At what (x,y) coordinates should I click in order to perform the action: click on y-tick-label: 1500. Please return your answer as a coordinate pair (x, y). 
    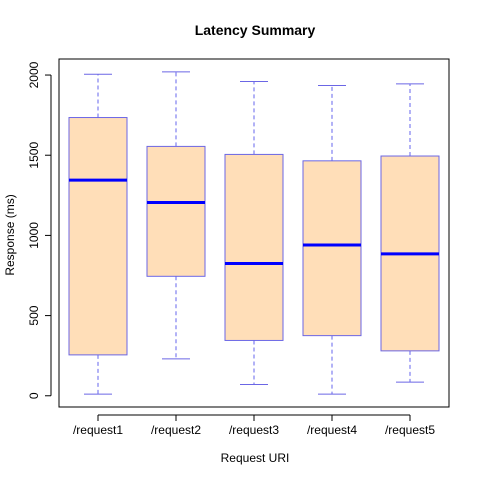
    Looking at the image, I should click on (34, 155).